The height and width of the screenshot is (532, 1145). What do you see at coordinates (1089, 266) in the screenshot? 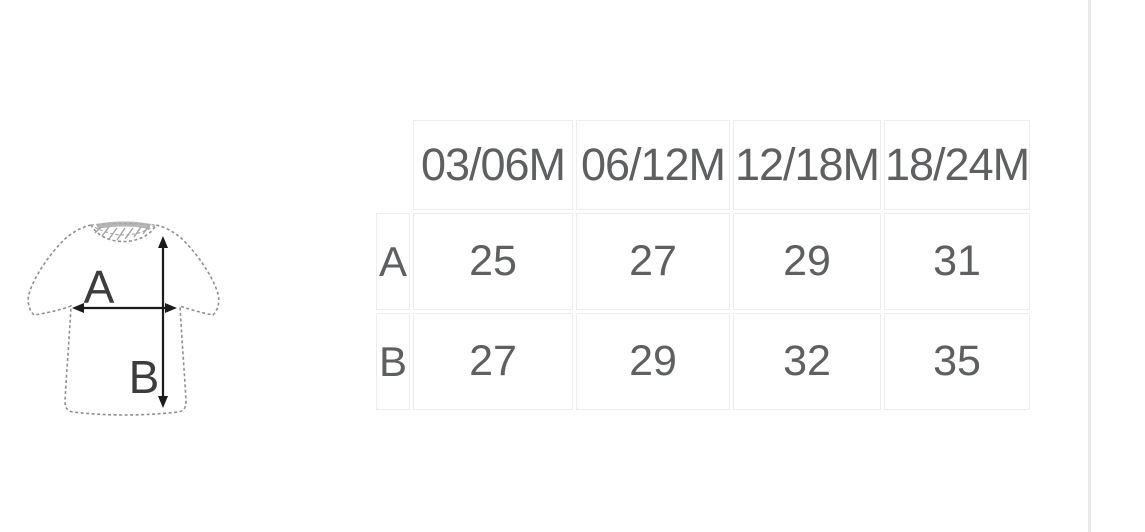
I see `panel-divider` at bounding box center [1089, 266].